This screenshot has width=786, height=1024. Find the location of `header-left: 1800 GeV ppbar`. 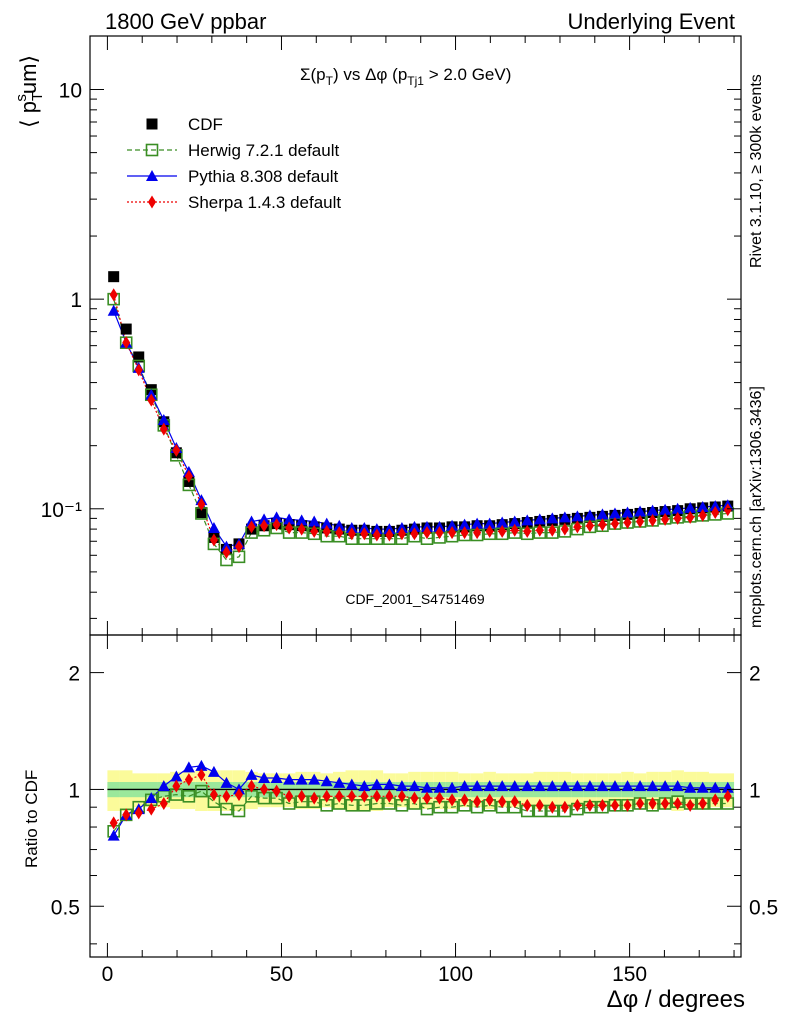

header-left: 1800 GeV ppbar is located at coordinates (185, 21).